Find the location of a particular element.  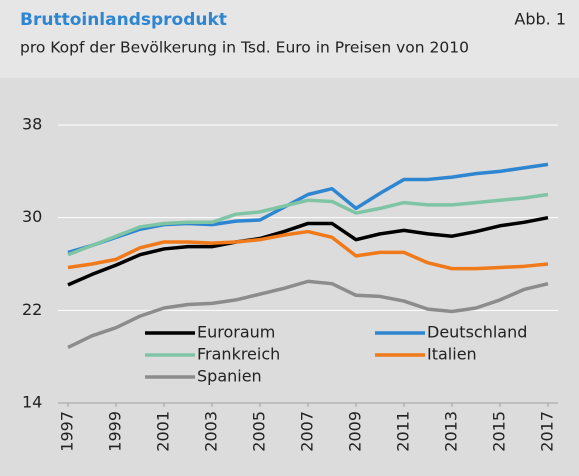

x-tick-label: 2001 is located at coordinates (163, 431).